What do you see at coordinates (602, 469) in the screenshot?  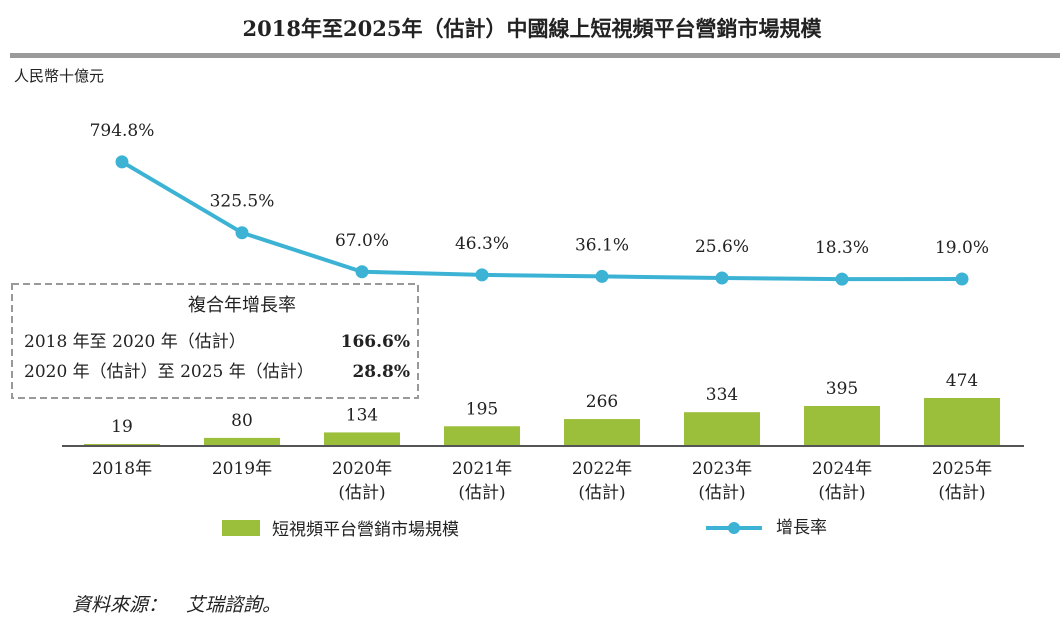 I see `x-tick-label: 2022年` at bounding box center [602, 469].